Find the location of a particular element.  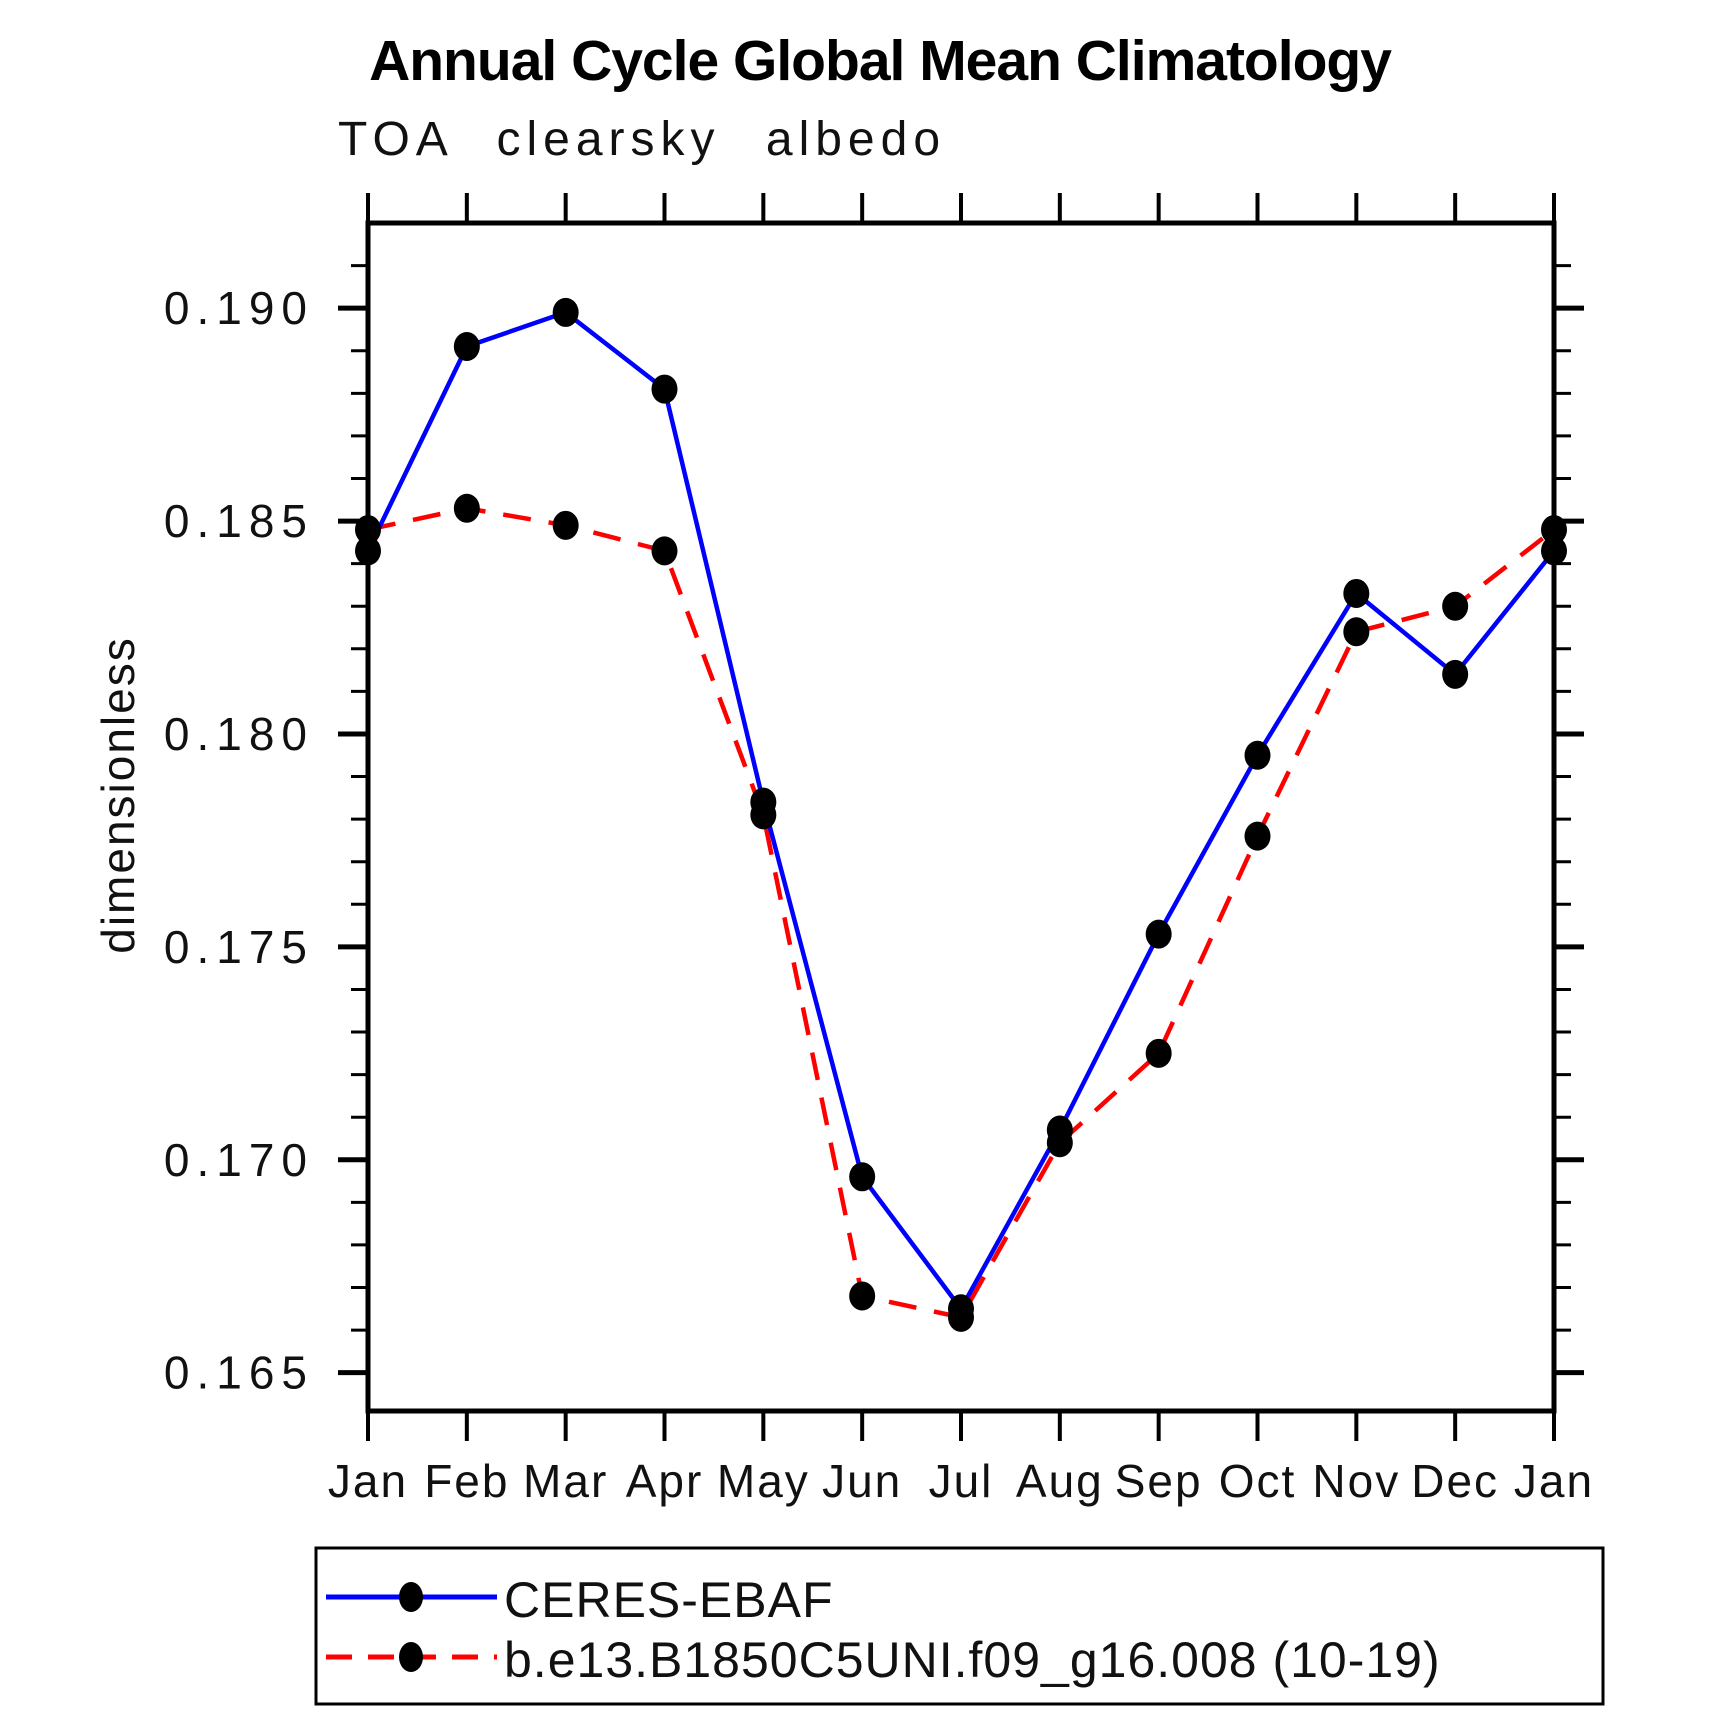

y-tick-label: 0.175 is located at coordinates (239, 947).